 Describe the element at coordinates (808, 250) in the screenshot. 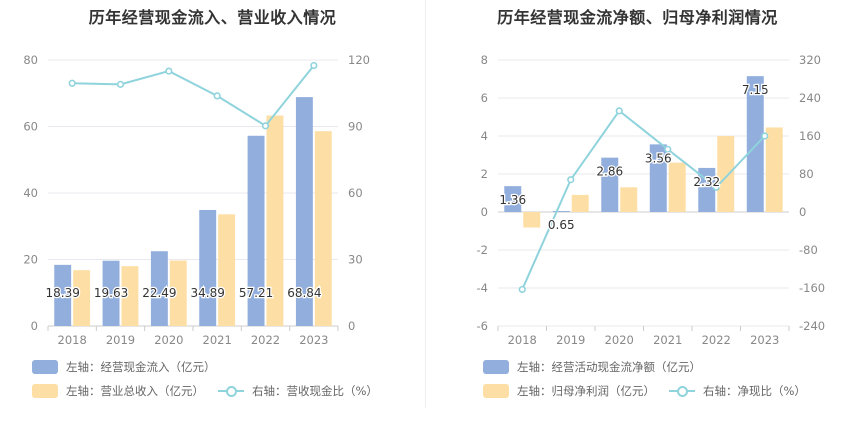

I see `right-axis-tick-label: -80` at that location.